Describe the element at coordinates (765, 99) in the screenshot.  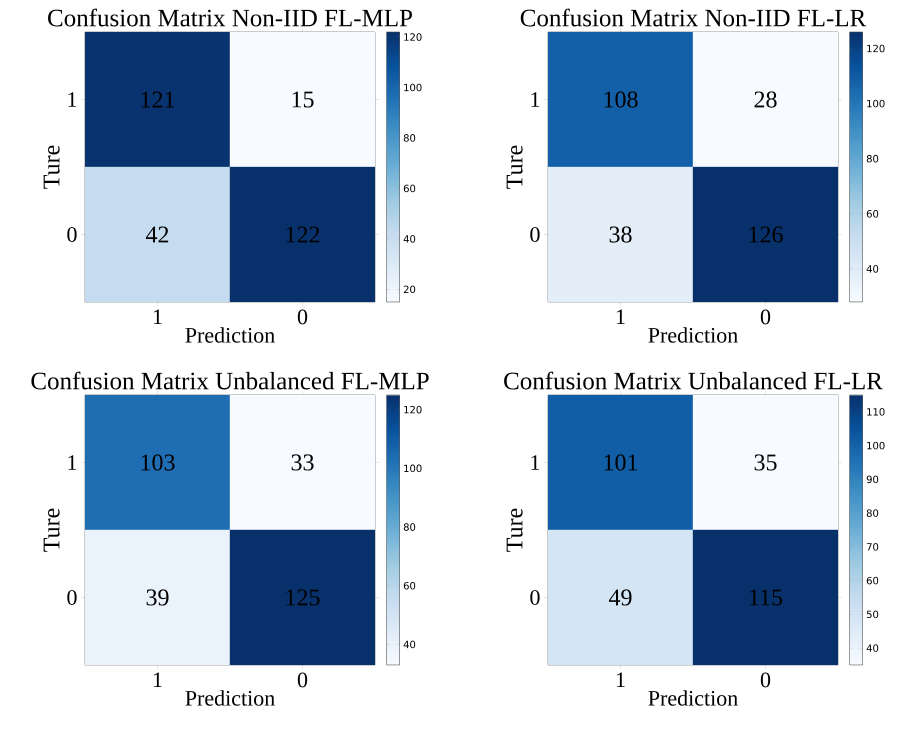
I see `data-label: 28` at that location.